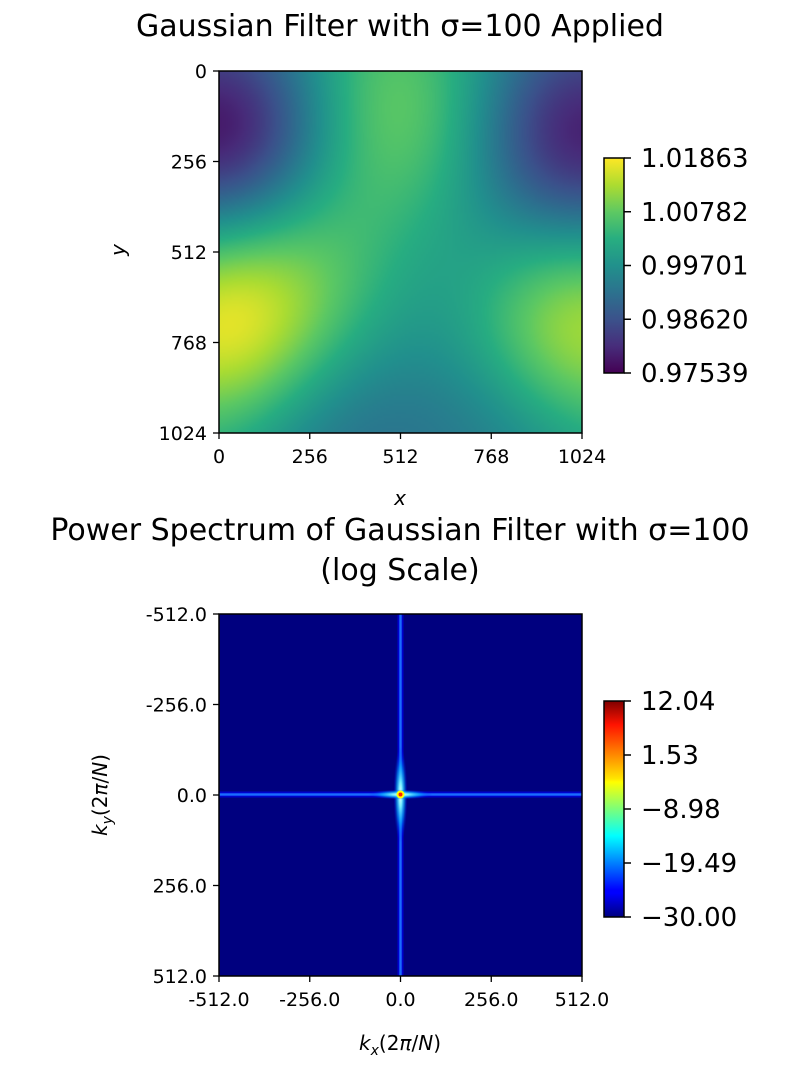 The height and width of the screenshot is (1066, 800). I want to click on chart1-title: Gaussian Filter with σ=100 Applied, so click(400, 26).